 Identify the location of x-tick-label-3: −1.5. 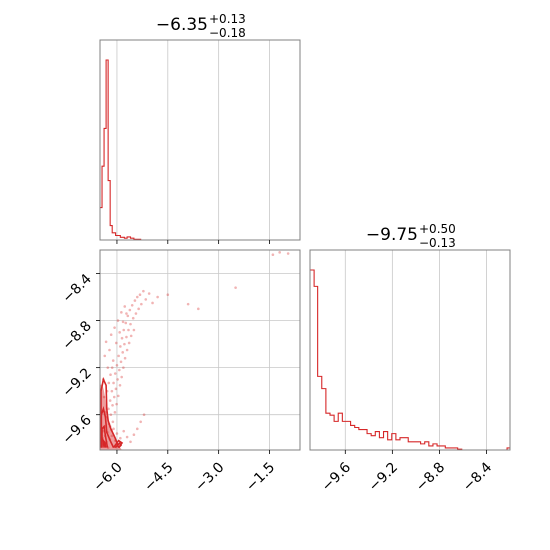
(260, 477).